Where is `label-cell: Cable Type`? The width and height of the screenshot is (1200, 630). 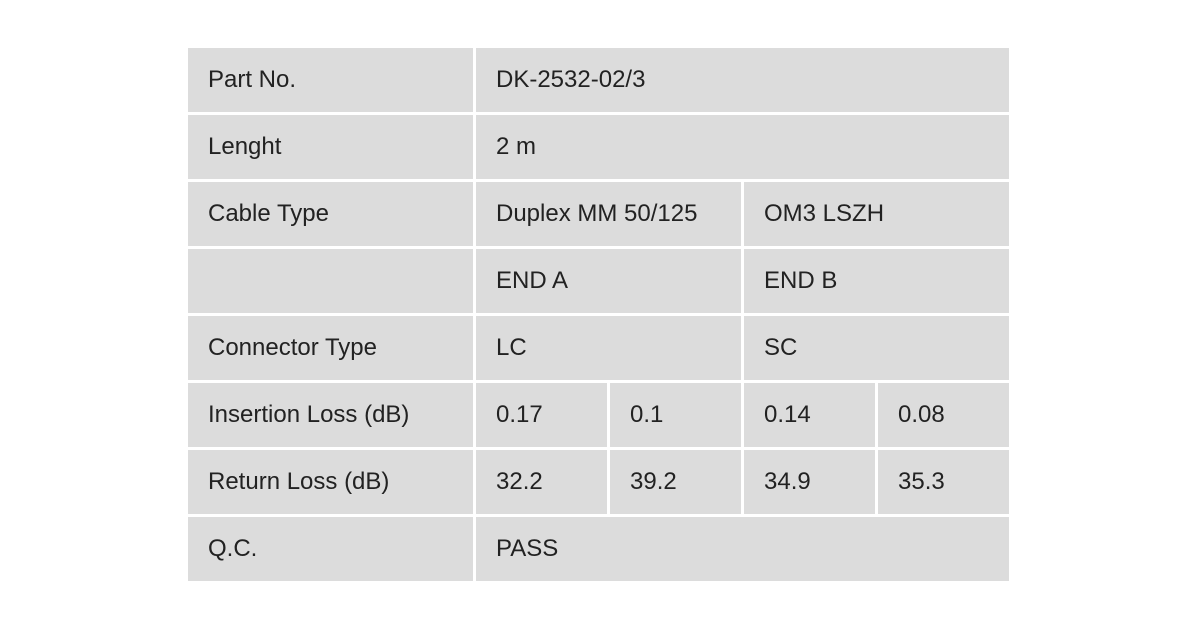
label-cell: Cable Type is located at coordinates (330, 214).